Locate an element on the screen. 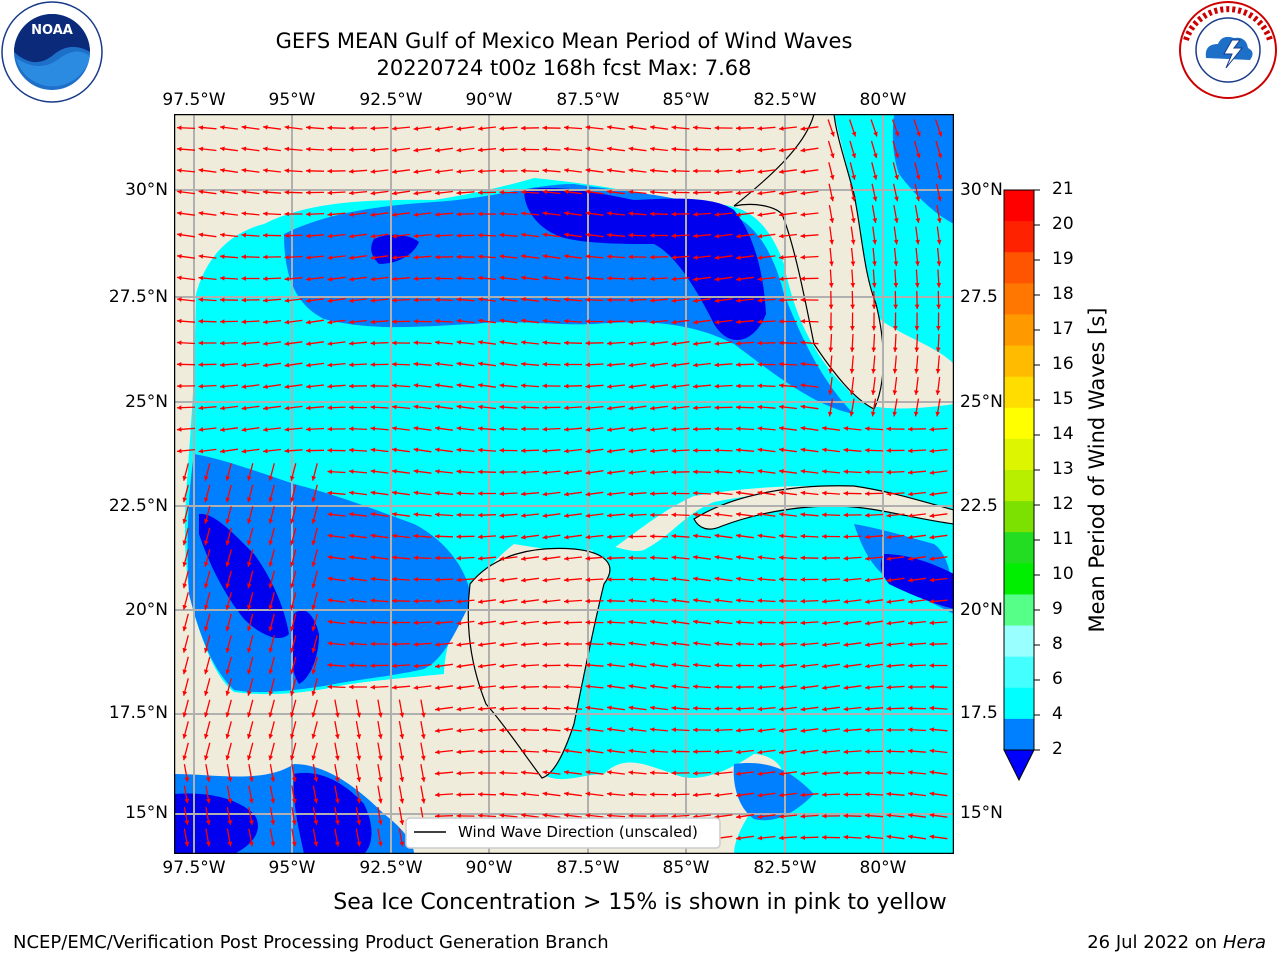 This screenshot has width=1280, height=960. caribbean-water is located at coordinates (750, 672).